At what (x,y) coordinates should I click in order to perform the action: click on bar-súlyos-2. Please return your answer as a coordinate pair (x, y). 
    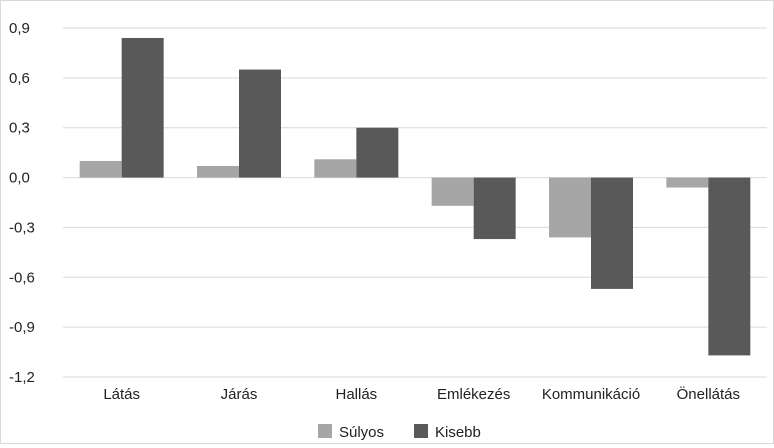
    Looking at the image, I should click on (335, 168).